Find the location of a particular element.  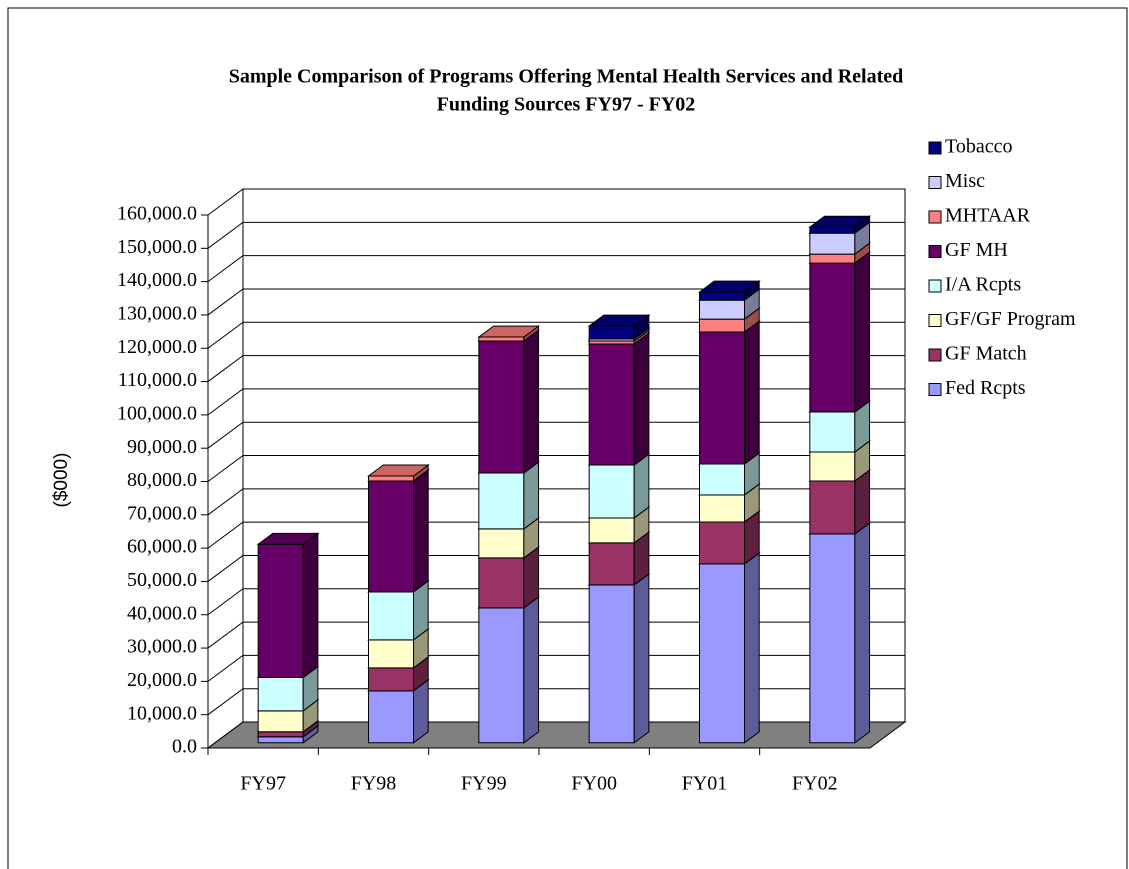

x-tick-label: FY98 is located at coordinates (374, 784).